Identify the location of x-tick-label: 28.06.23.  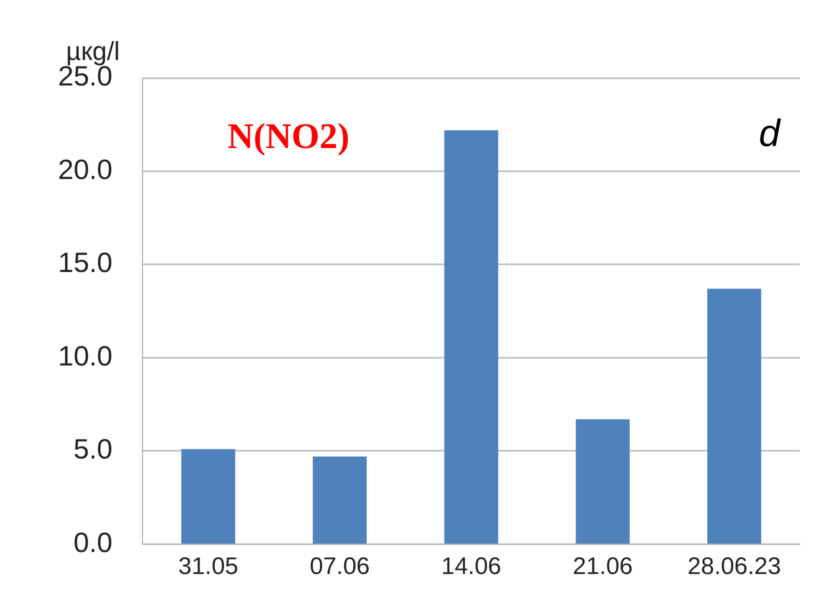
(734, 566).